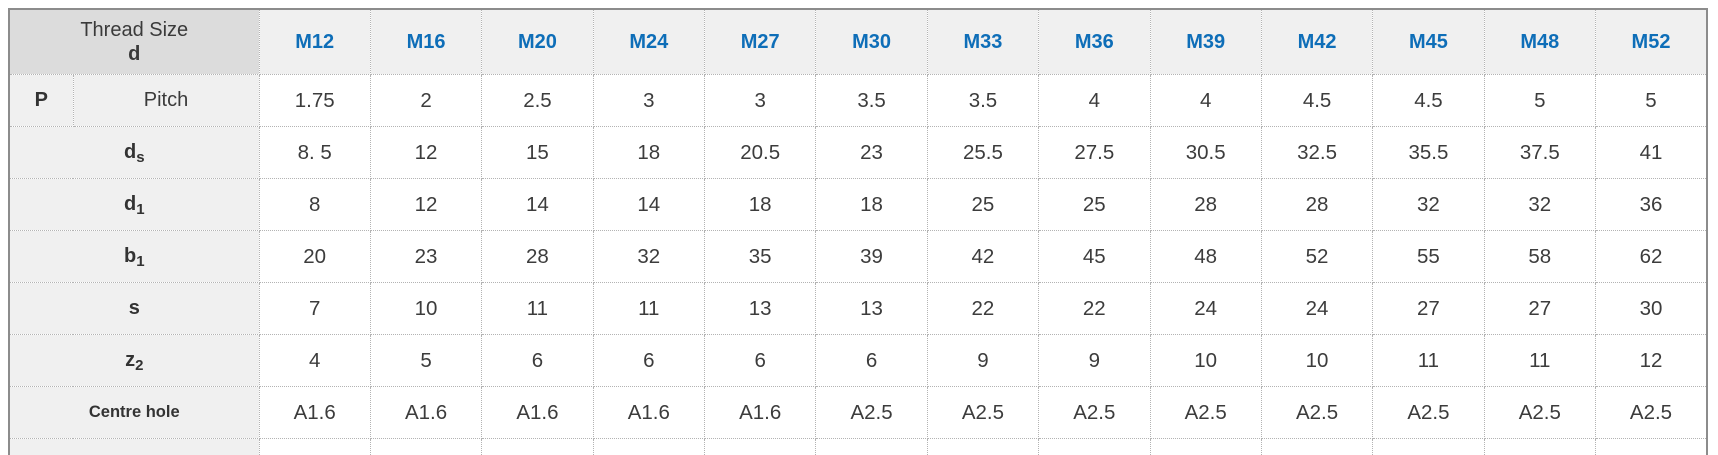  Describe the element at coordinates (134, 41) in the screenshot. I see `corner-header-thread-size: Thread Size d` at that location.